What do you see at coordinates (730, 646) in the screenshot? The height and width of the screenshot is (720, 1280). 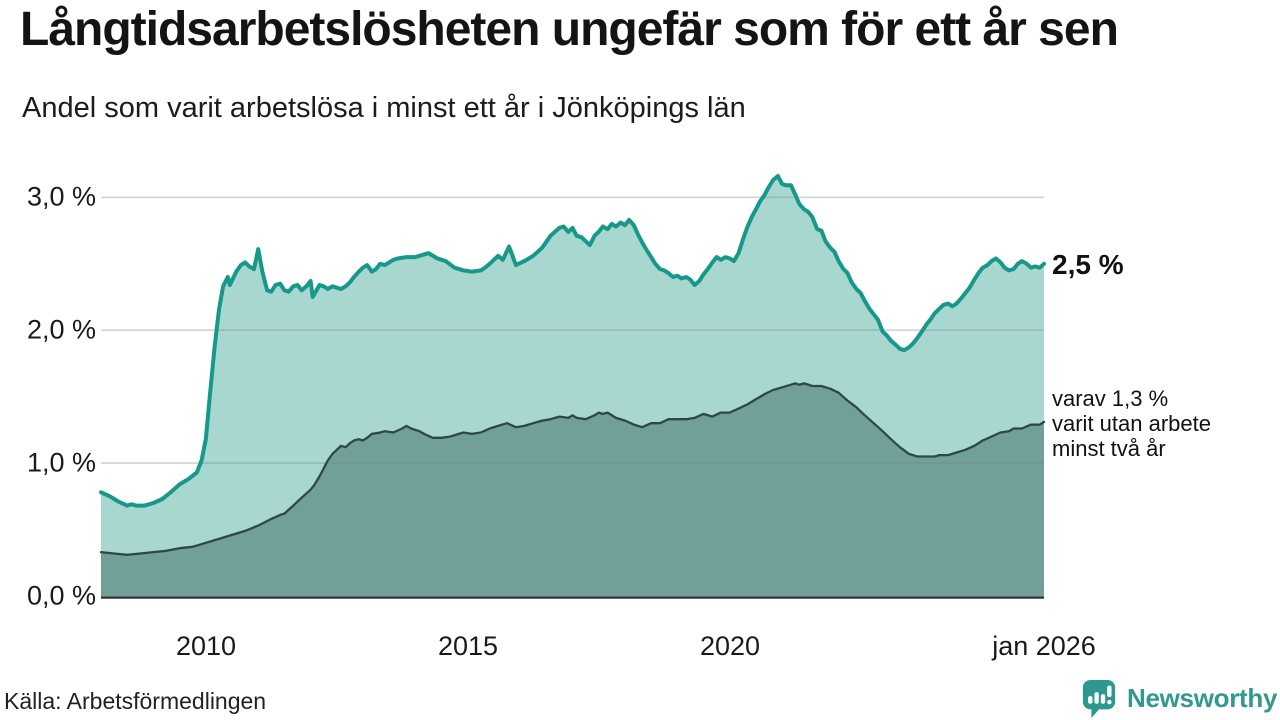 I see `x-axis-label-2020: 2020` at bounding box center [730, 646].